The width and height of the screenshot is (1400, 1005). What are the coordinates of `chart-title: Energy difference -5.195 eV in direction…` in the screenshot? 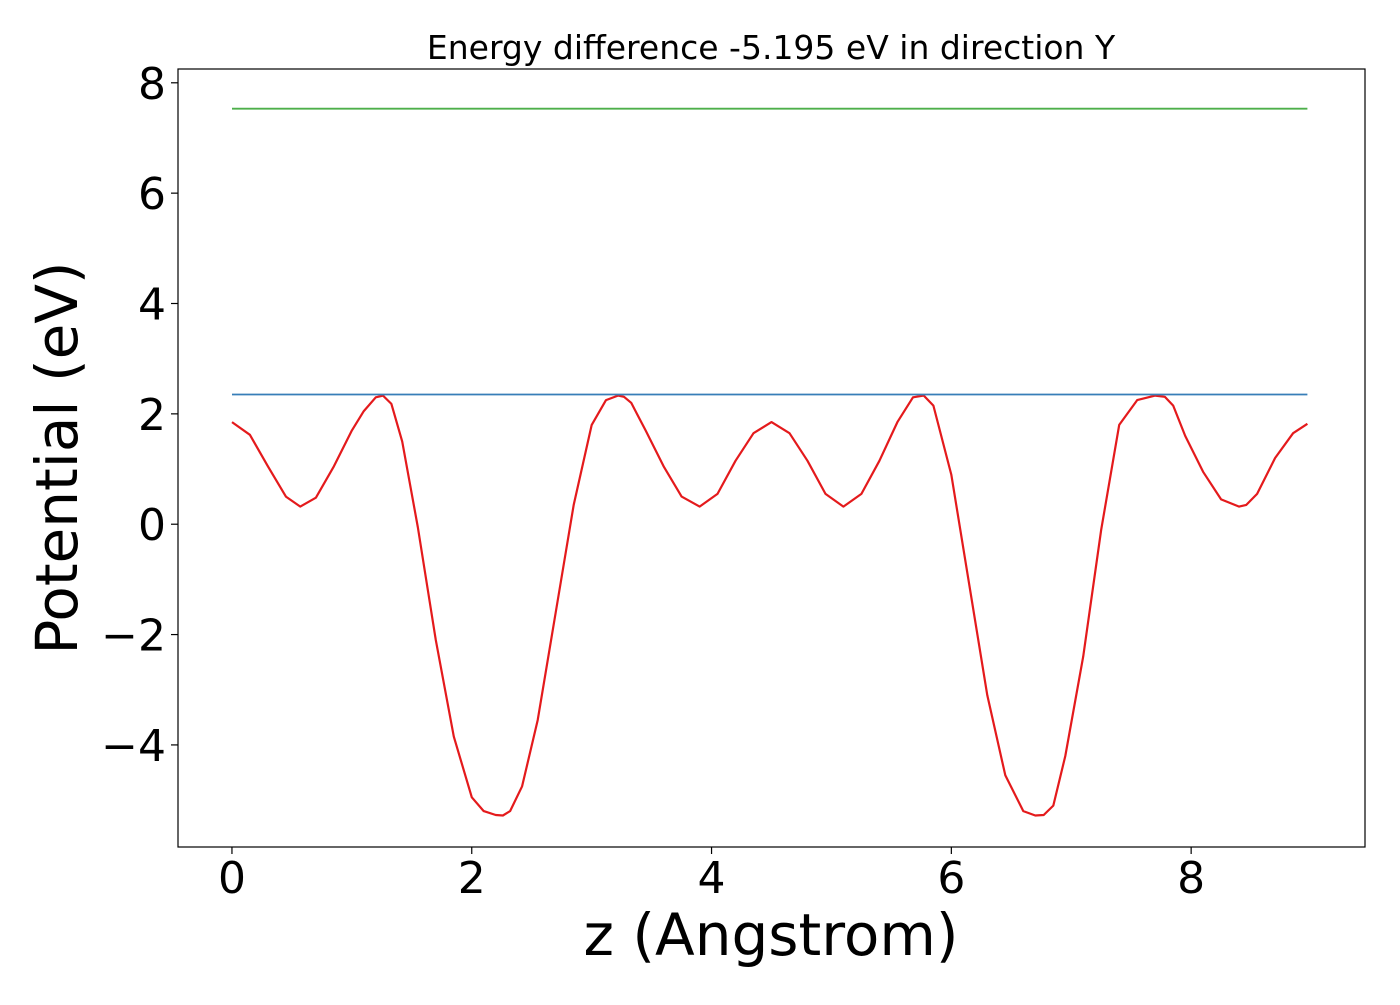 It's located at (771, 47).